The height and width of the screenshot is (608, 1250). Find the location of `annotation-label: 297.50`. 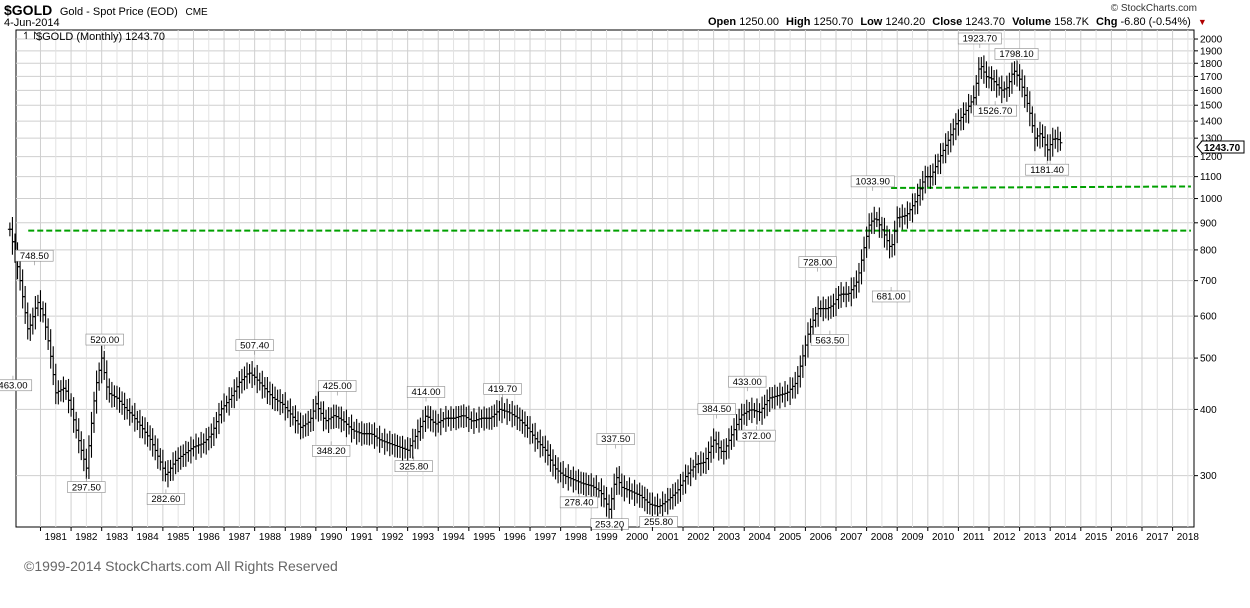

annotation-label: 297.50 is located at coordinates (86, 487).